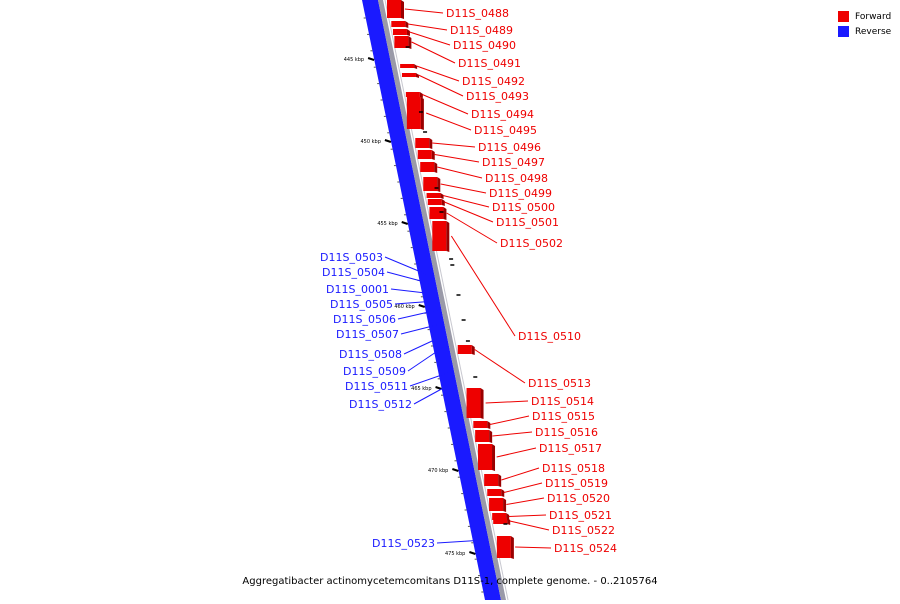 The width and height of the screenshot is (900, 604). What do you see at coordinates (477, 13) in the screenshot?
I see `forward-gene-label: D11S_0488` at bounding box center [477, 13].